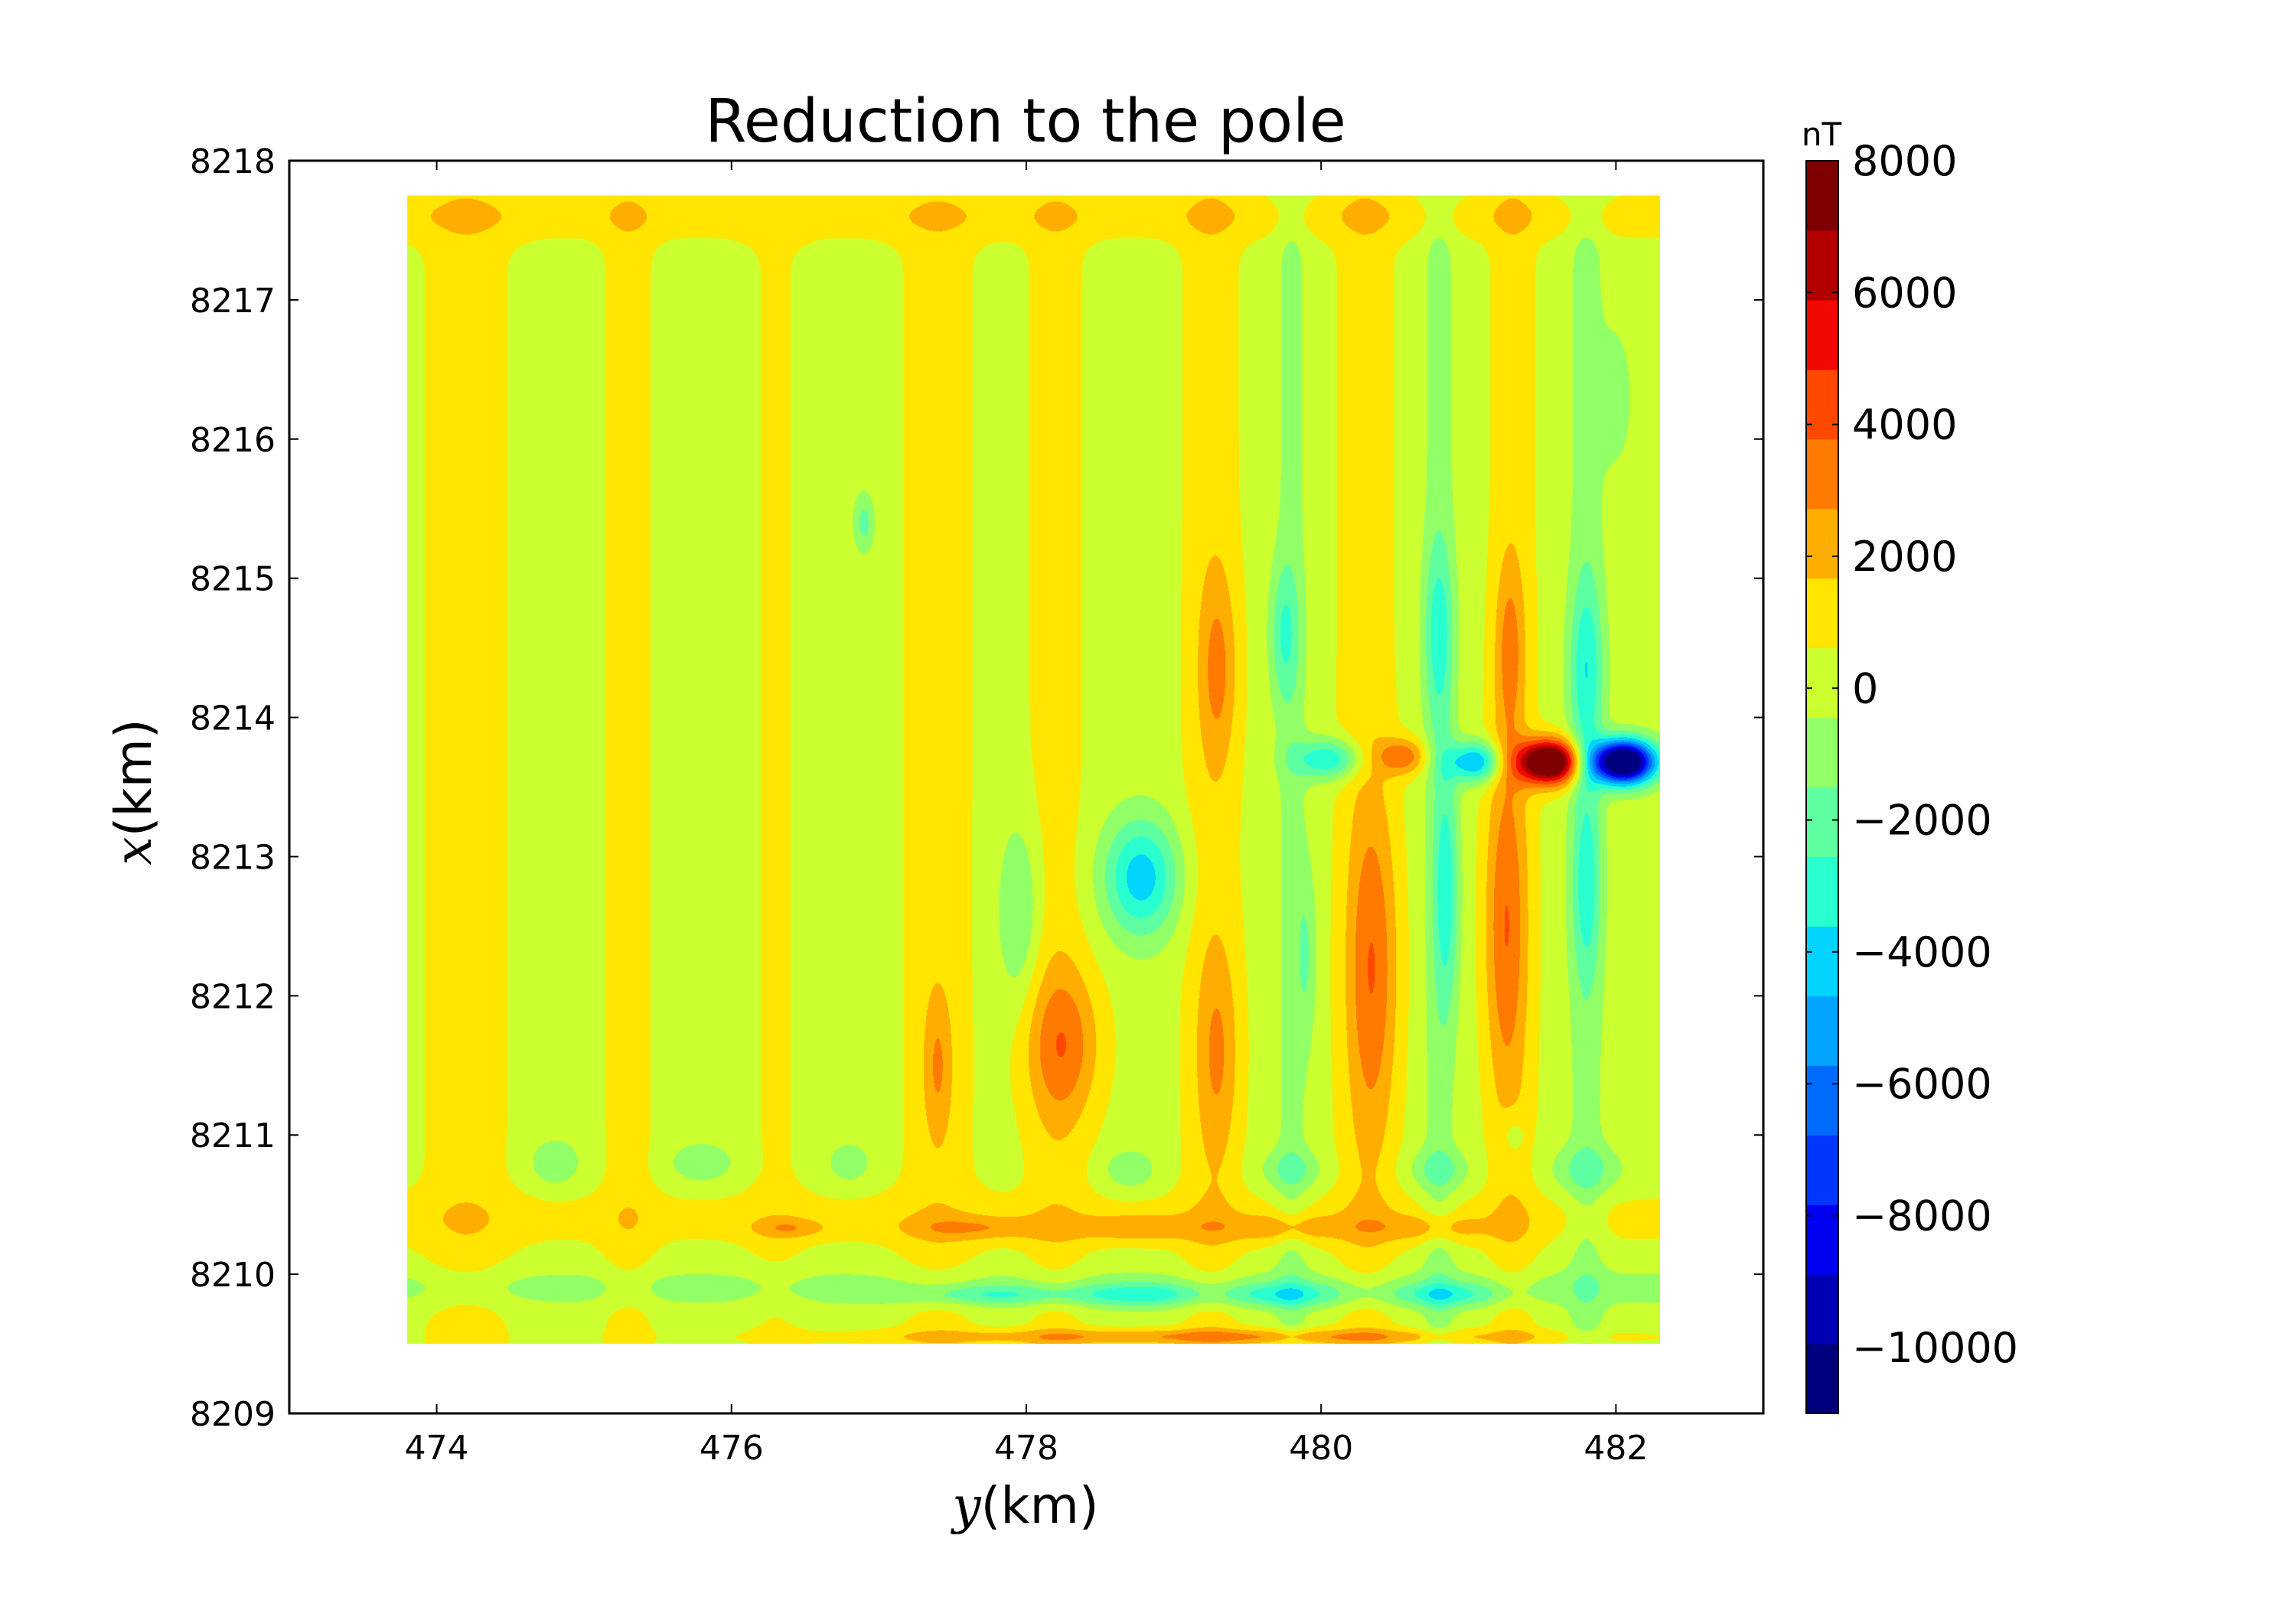 Image resolution: width=2296 pixels, height=1607 pixels. What do you see at coordinates (233, 579) in the screenshot?
I see `y-tick-label: 8215` at bounding box center [233, 579].